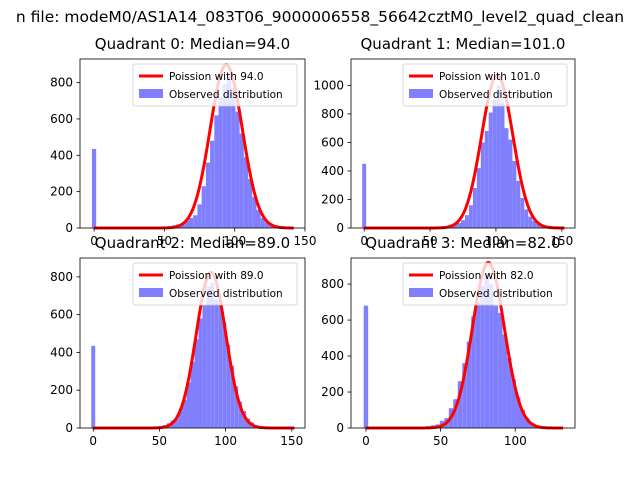 The width and height of the screenshot is (640, 480). I want to click on y-tick-label: 400, so click(61, 352).